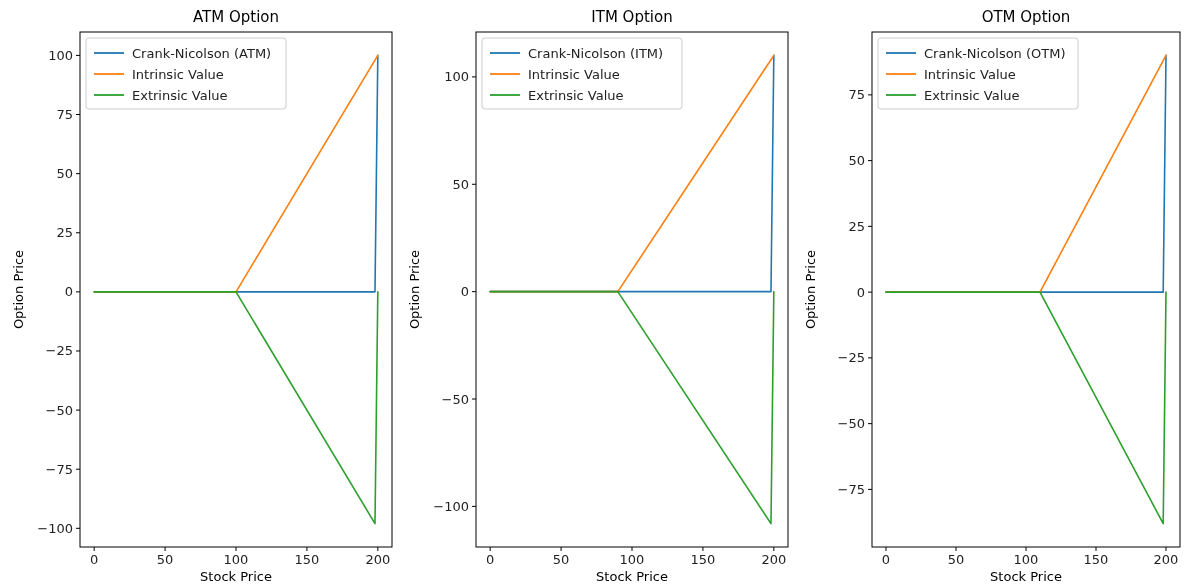 The image size is (1186, 585). I want to click on chart-title: ATM Option, so click(236, 17).